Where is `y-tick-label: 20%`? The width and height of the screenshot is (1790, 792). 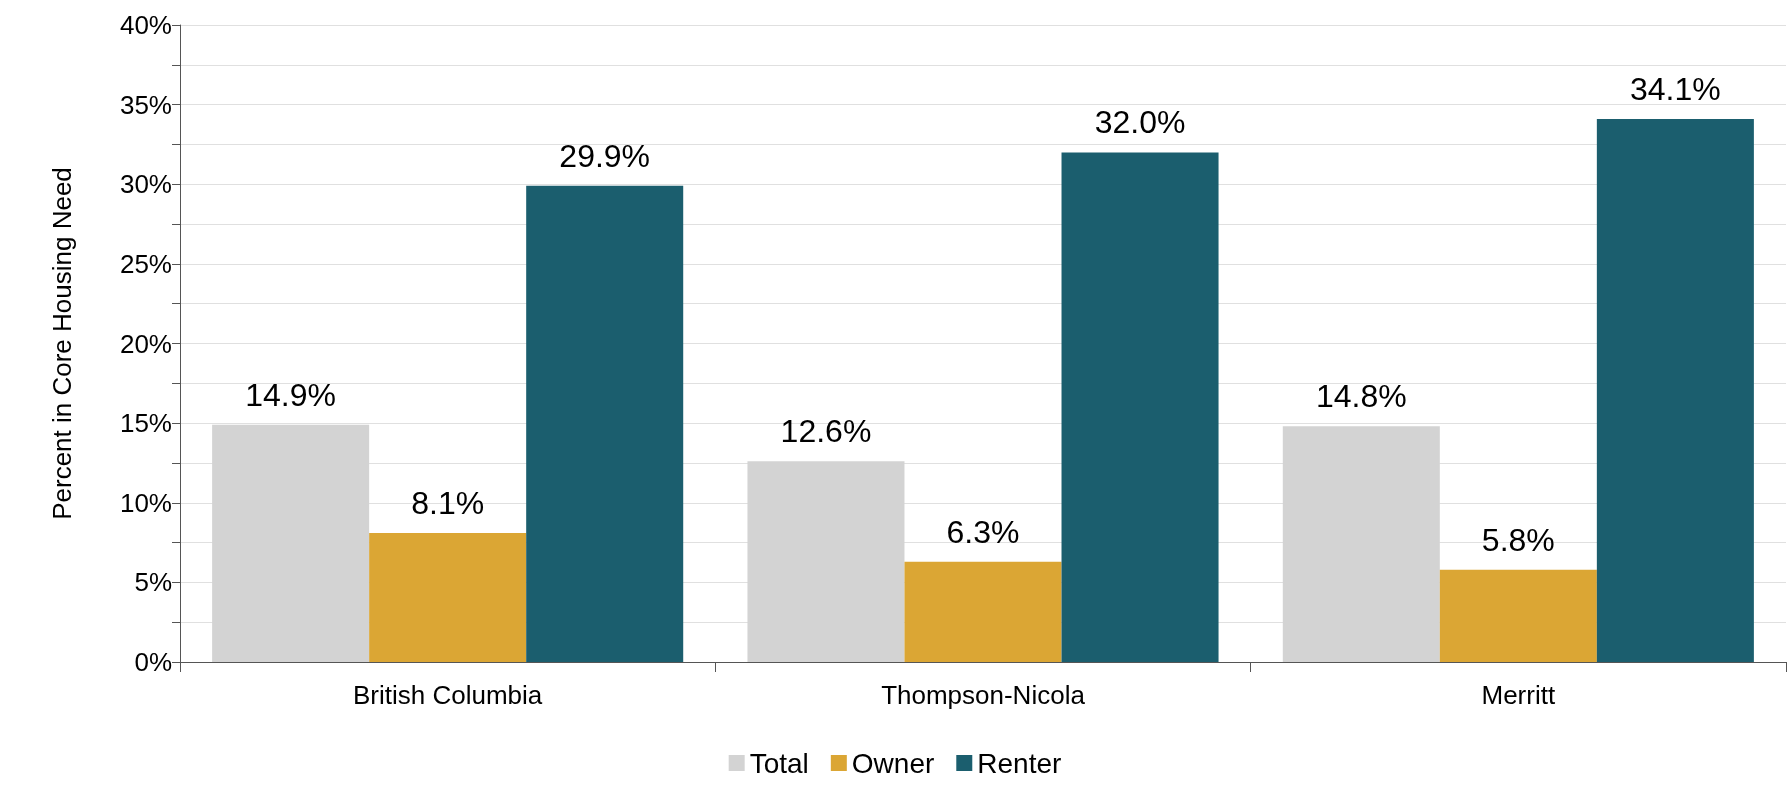
y-tick-label: 20% is located at coordinates (145, 343).